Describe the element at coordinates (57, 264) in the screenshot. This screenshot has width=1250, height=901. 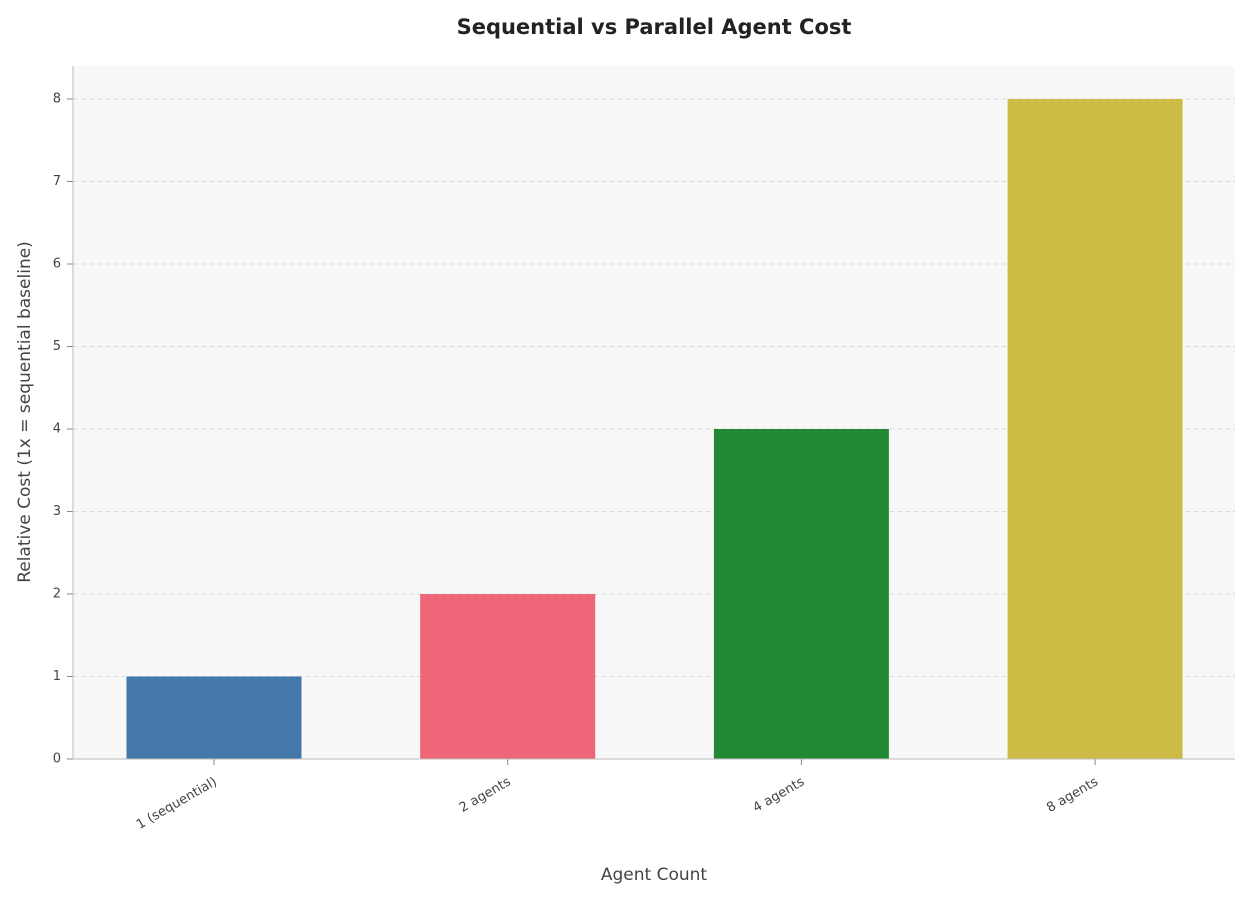
I see `y-tick-label: 6` at that location.